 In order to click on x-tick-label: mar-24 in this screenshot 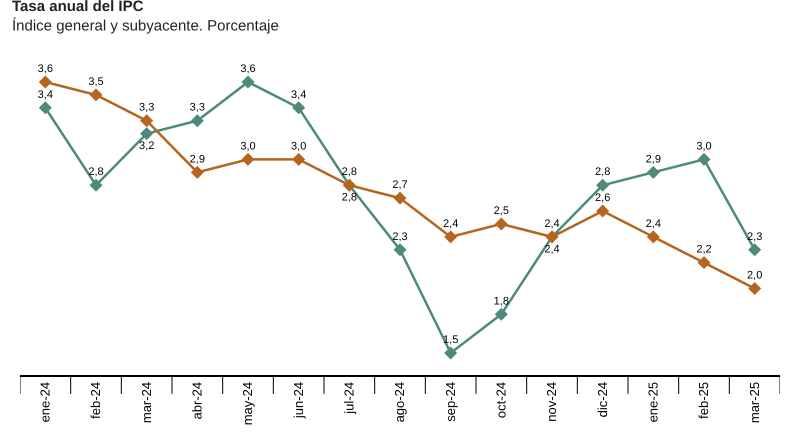, I will do `click(146, 403)`.